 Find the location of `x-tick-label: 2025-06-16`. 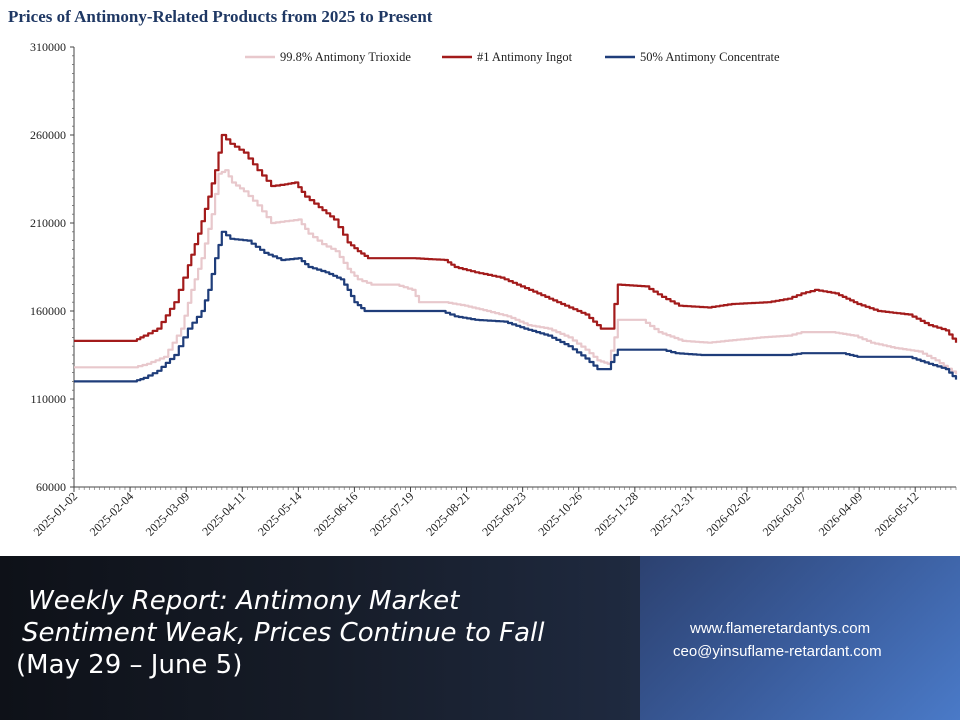

x-tick-label: 2025-06-16 is located at coordinates (335, 513).